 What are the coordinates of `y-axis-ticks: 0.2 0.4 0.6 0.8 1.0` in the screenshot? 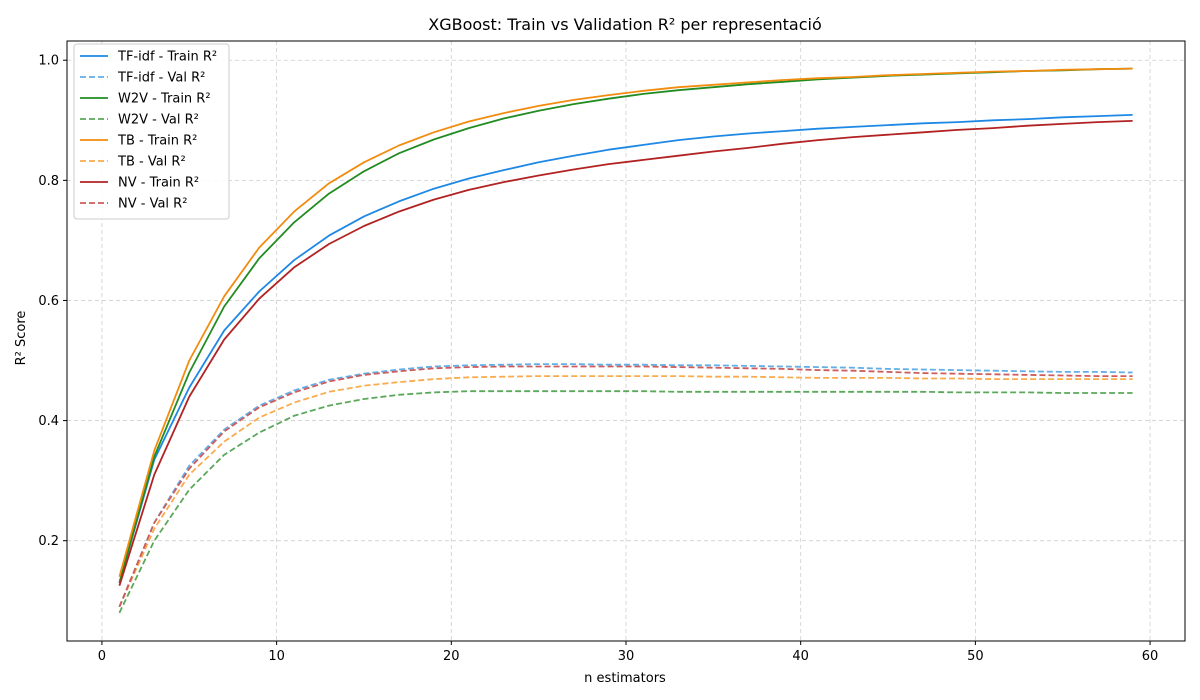 It's located at (52, 301).